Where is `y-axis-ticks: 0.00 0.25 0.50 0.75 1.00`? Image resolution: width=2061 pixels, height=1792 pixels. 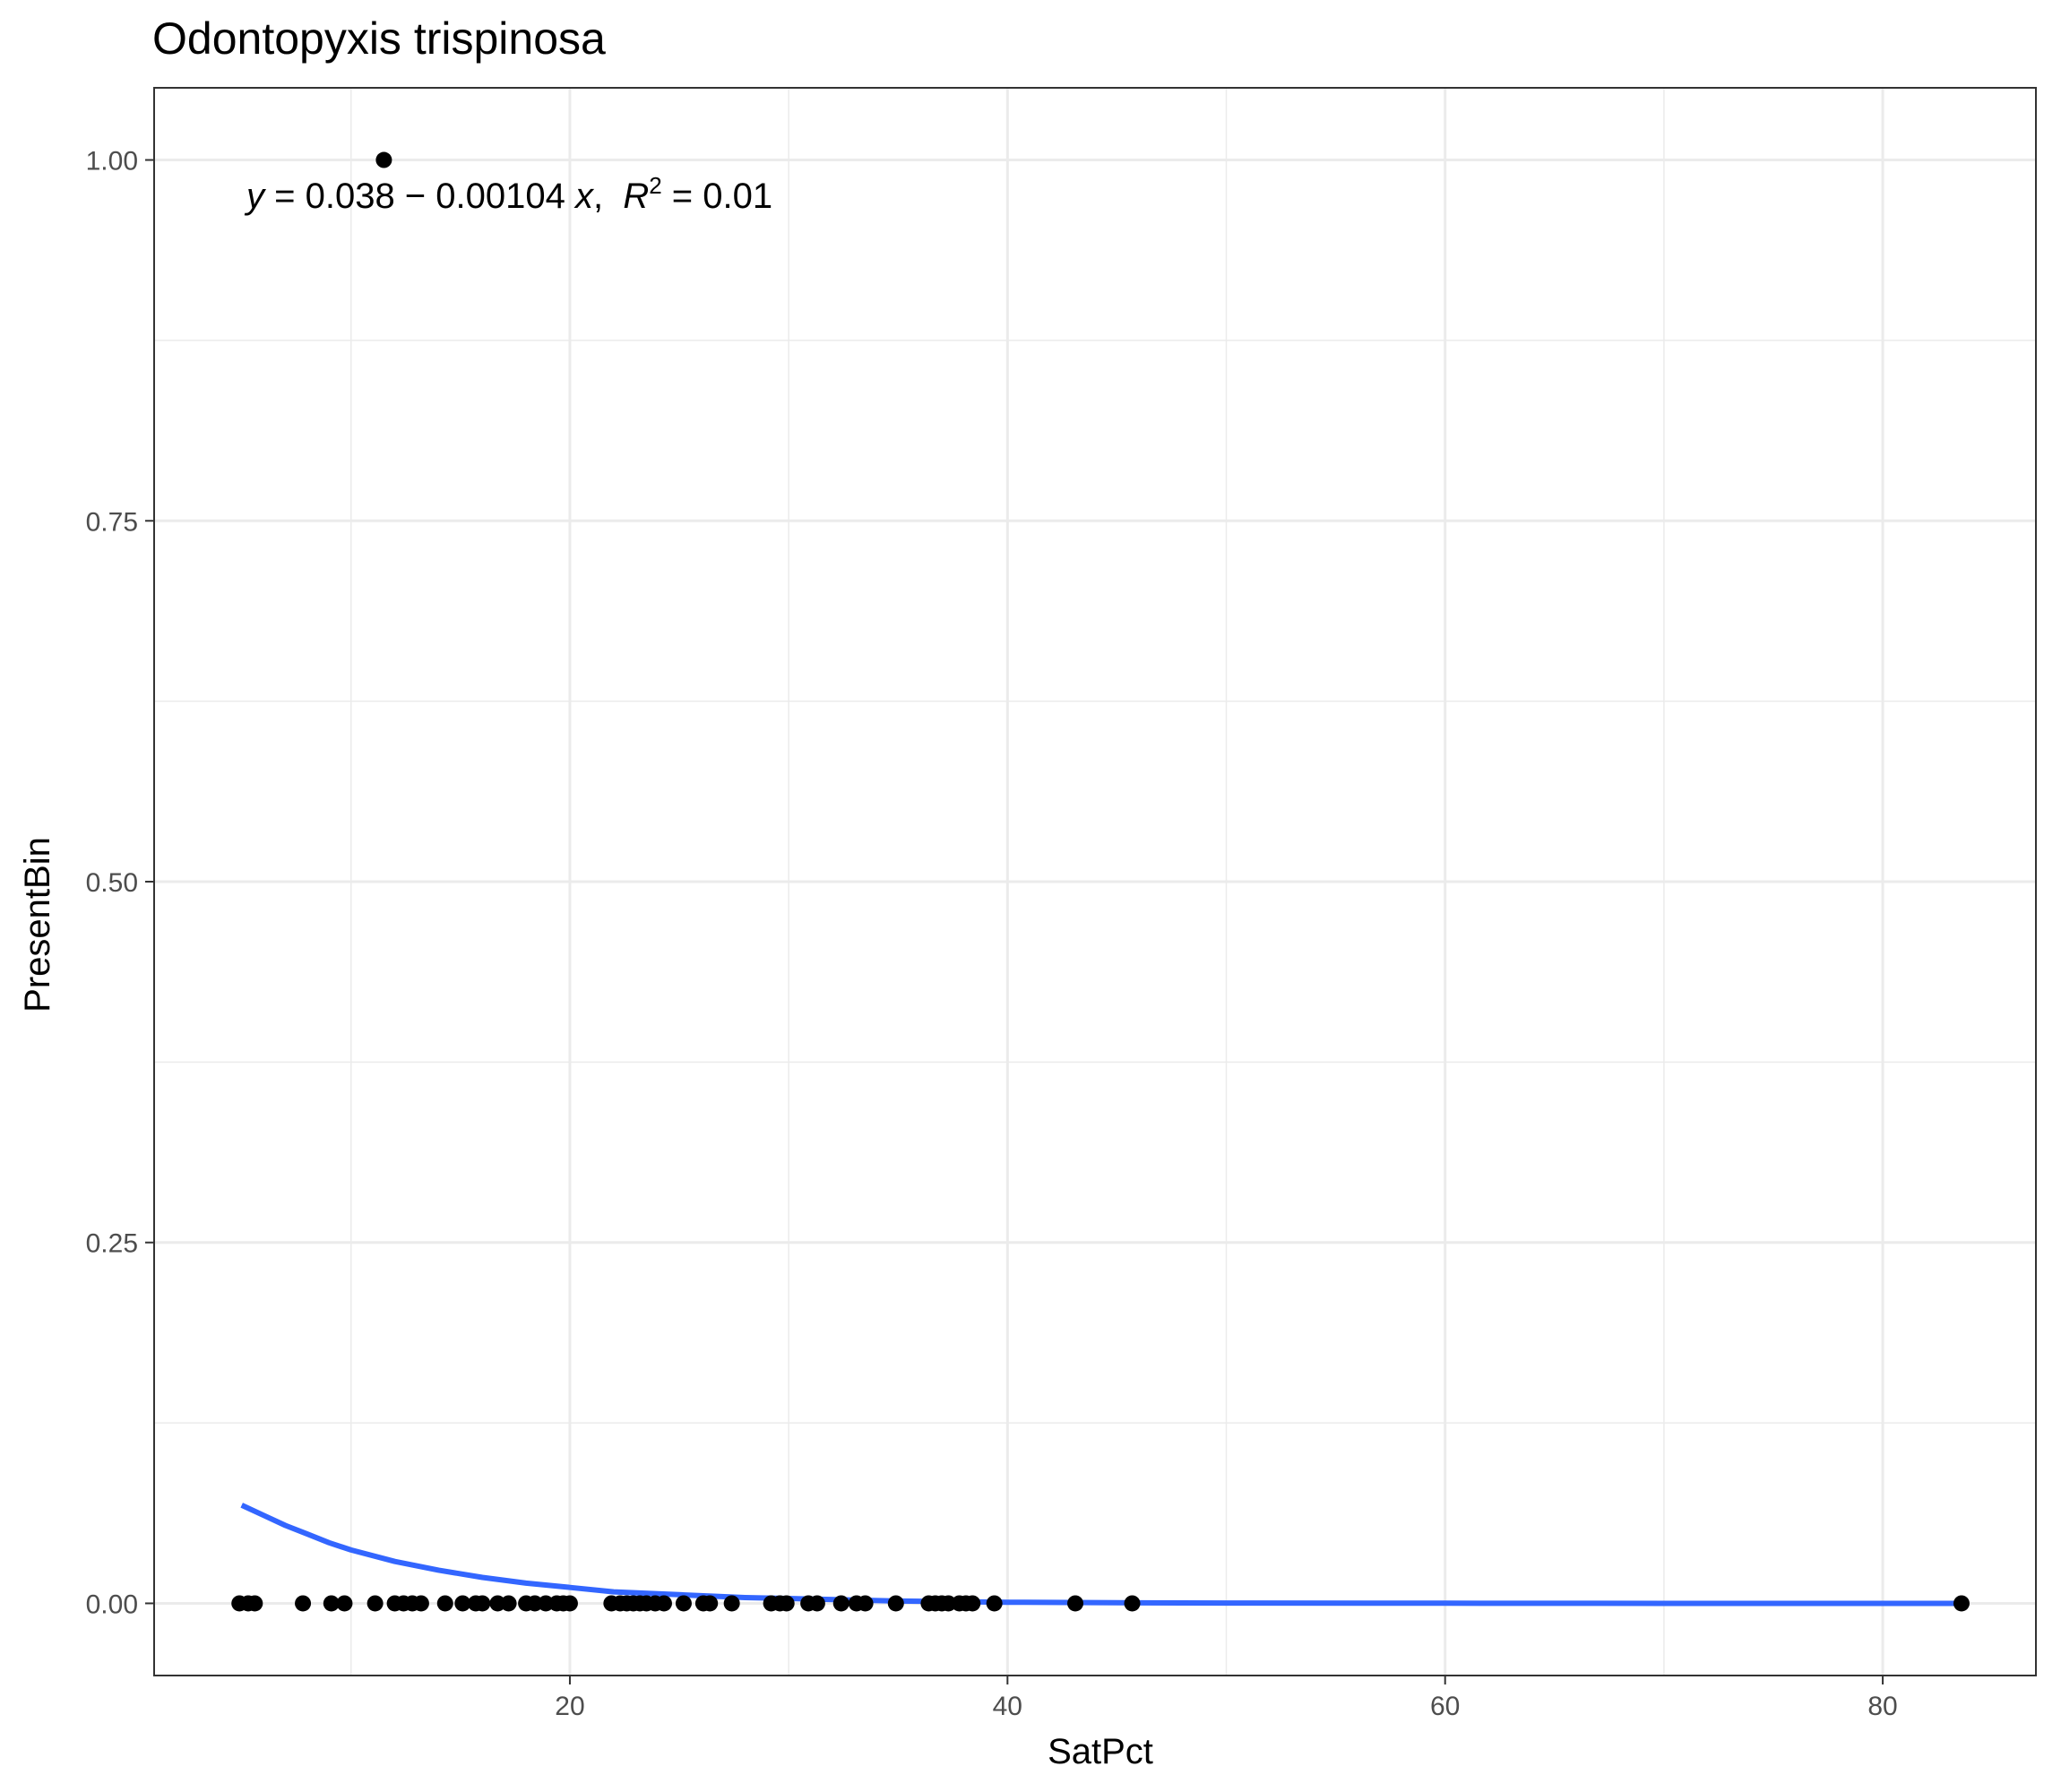 y-axis-ticks: 0.00 0.25 0.50 0.75 1.00 is located at coordinates (120, 883).